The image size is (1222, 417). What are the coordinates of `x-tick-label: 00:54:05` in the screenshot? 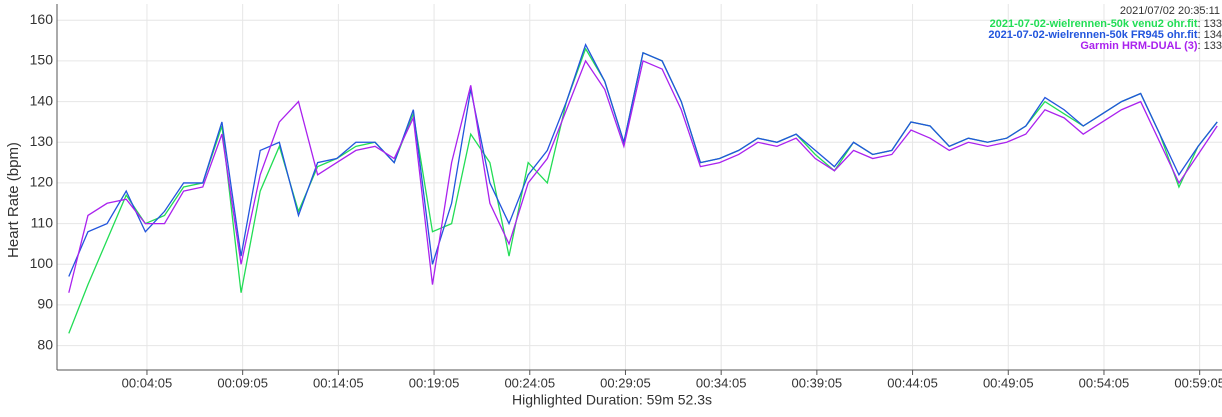 It's located at (1104, 382).